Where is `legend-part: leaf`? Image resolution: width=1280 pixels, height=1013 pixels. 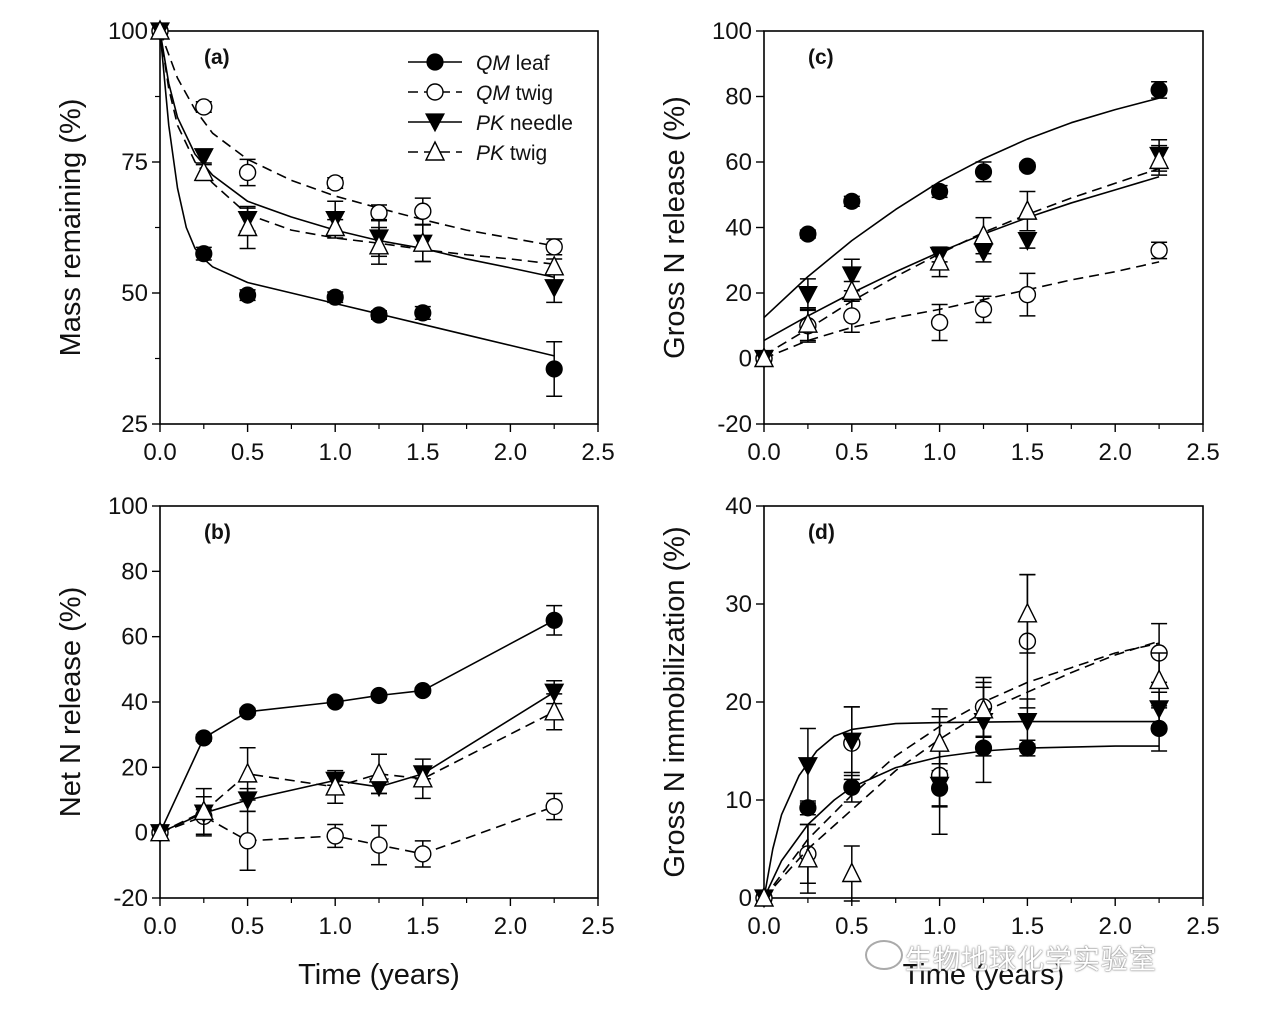
legend-part: leaf is located at coordinates (530, 63).